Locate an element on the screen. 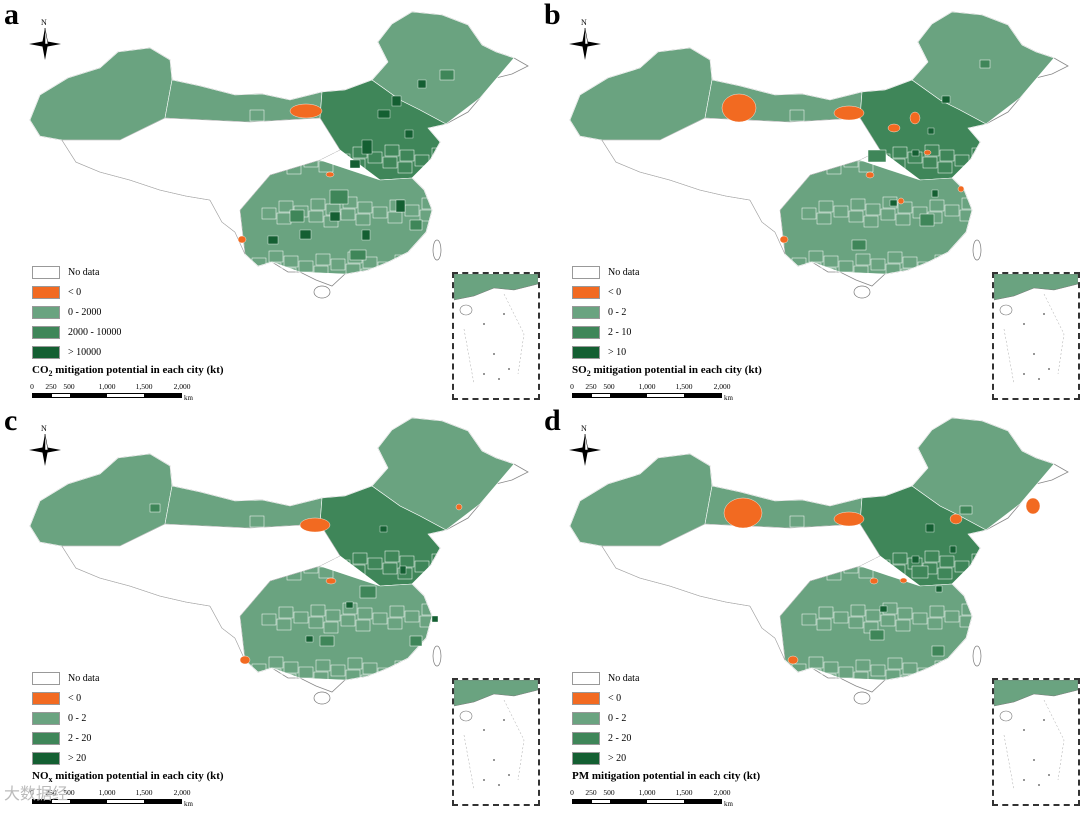 Image resolution: width=1080 pixels, height=813 pixels. legend-item: 2 - 20 is located at coordinates (605, 738).